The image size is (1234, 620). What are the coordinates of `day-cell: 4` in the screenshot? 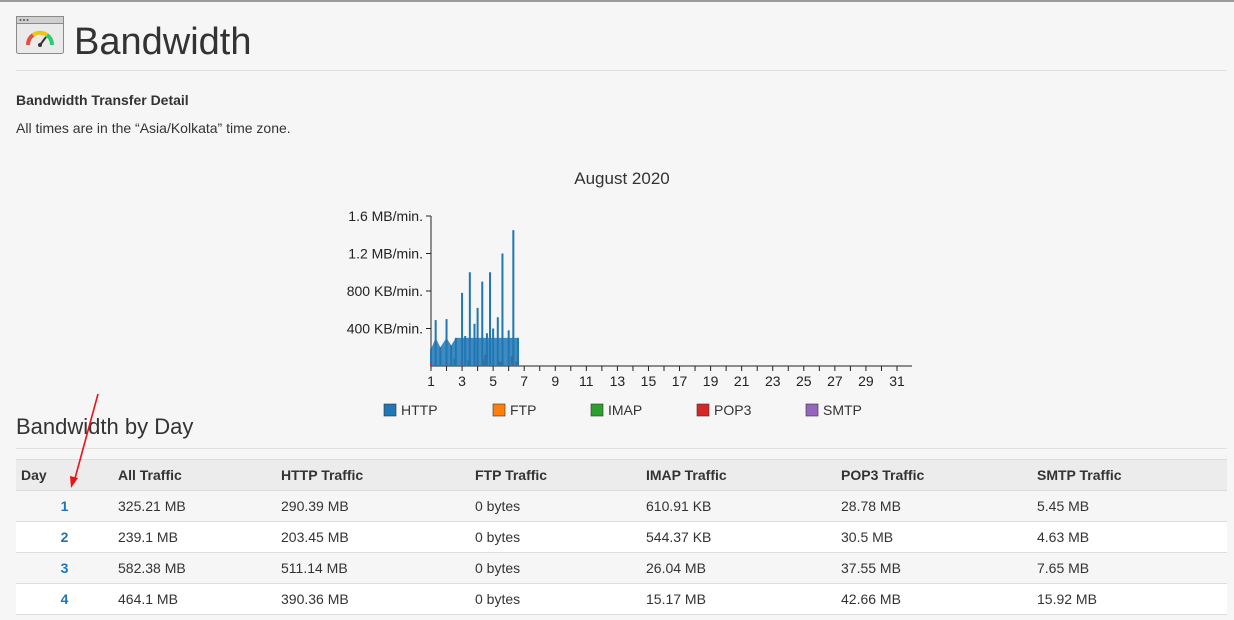 It's located at (64, 599).